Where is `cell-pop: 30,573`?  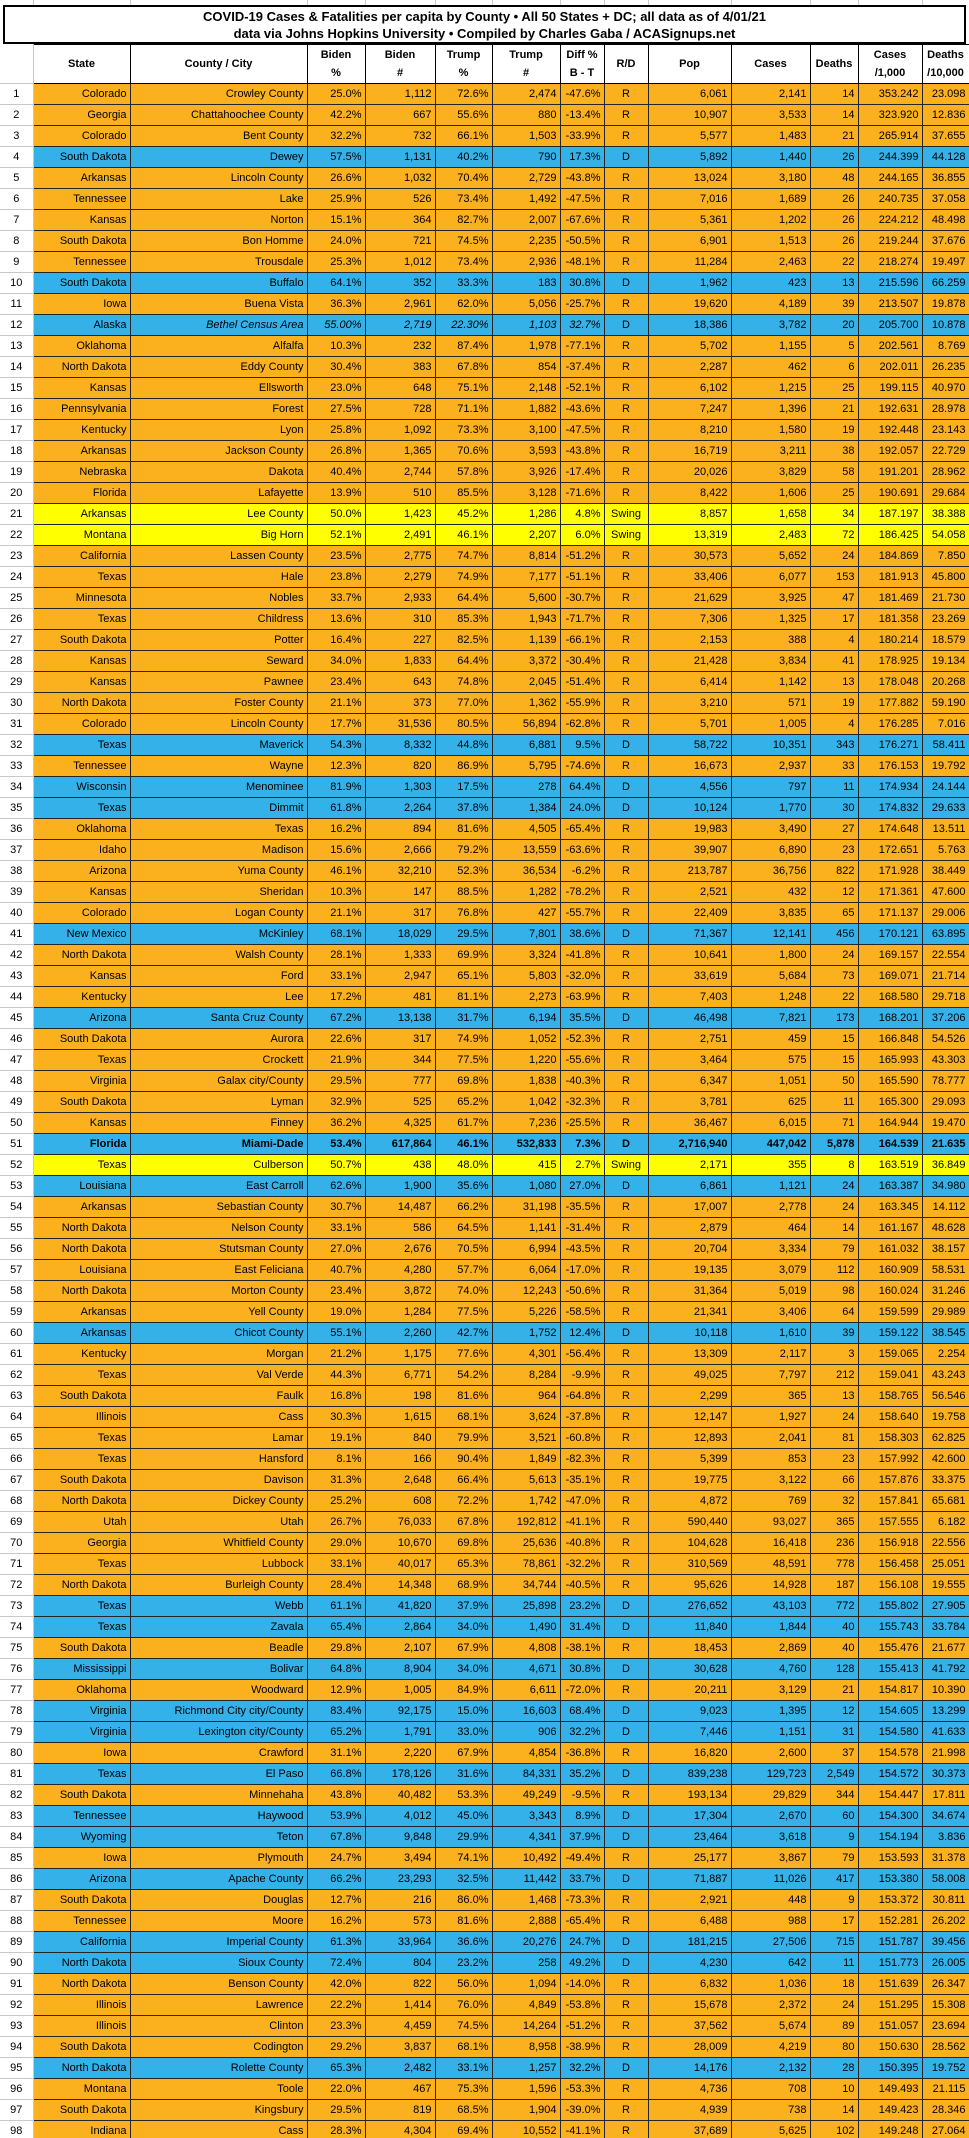 cell-pop: 30,573 is located at coordinates (689, 556).